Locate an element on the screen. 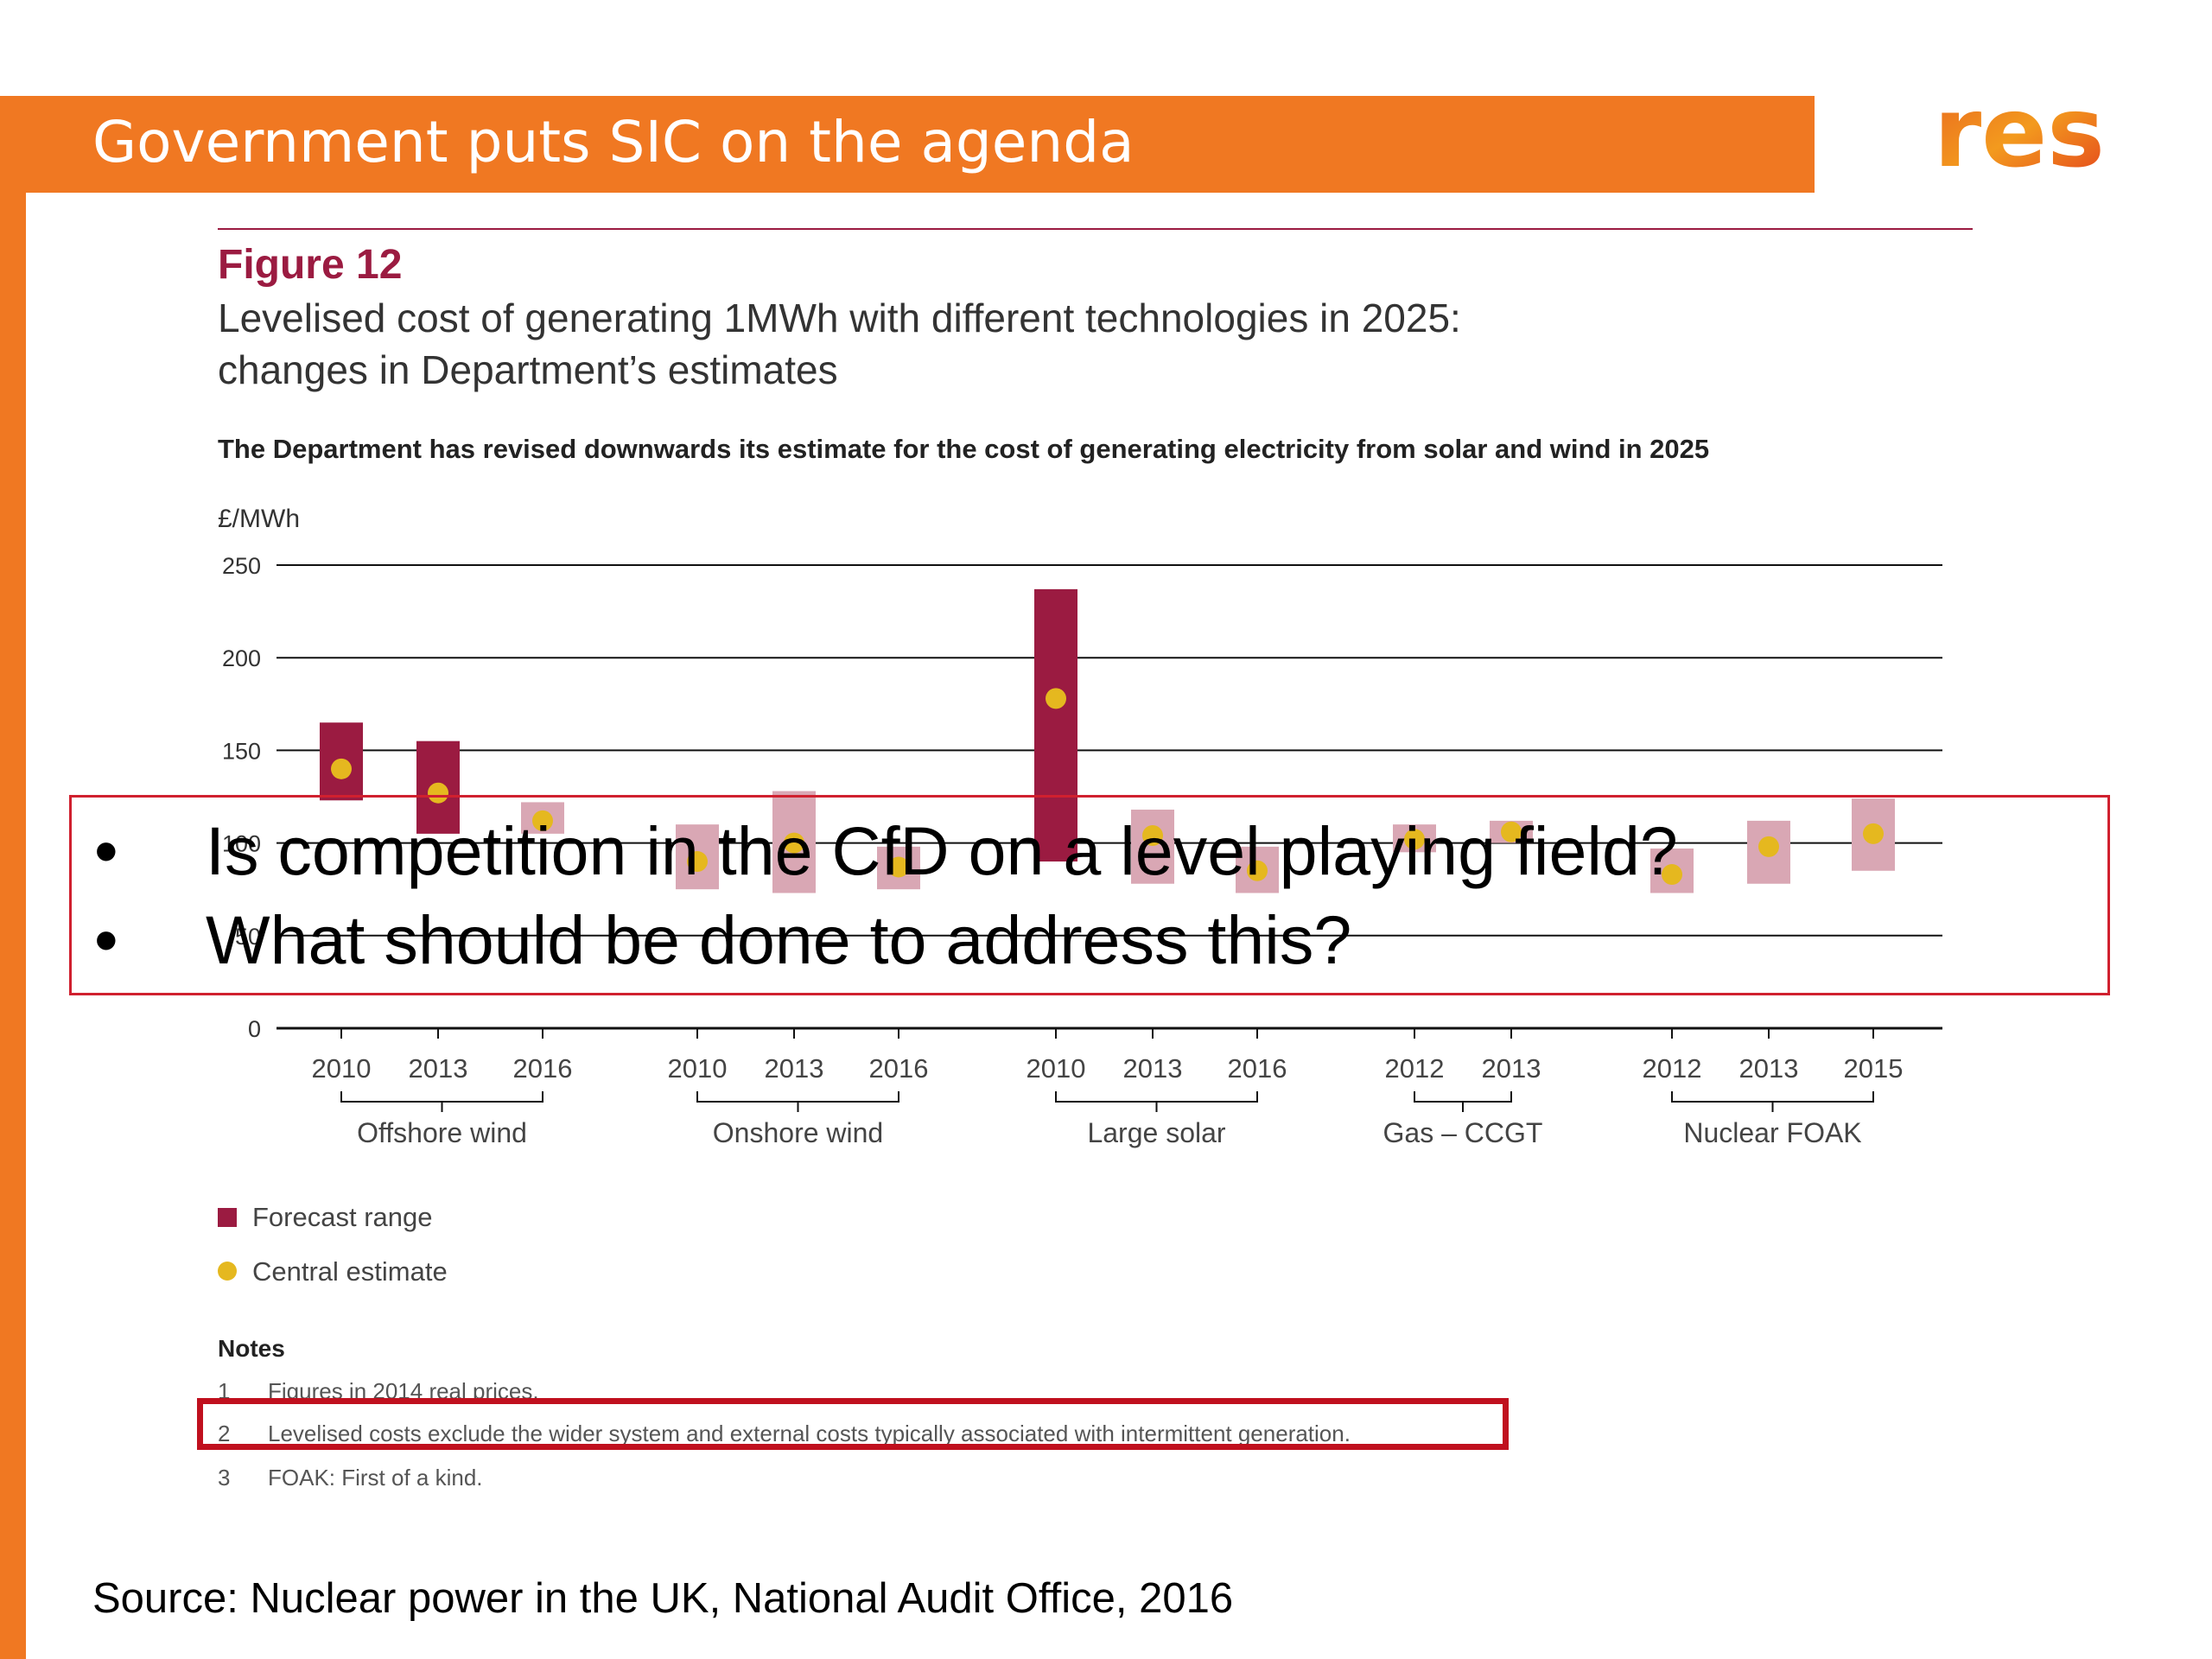 The image size is (2212, 1659). group-label: Nuclear FOAK is located at coordinates (1772, 1132).